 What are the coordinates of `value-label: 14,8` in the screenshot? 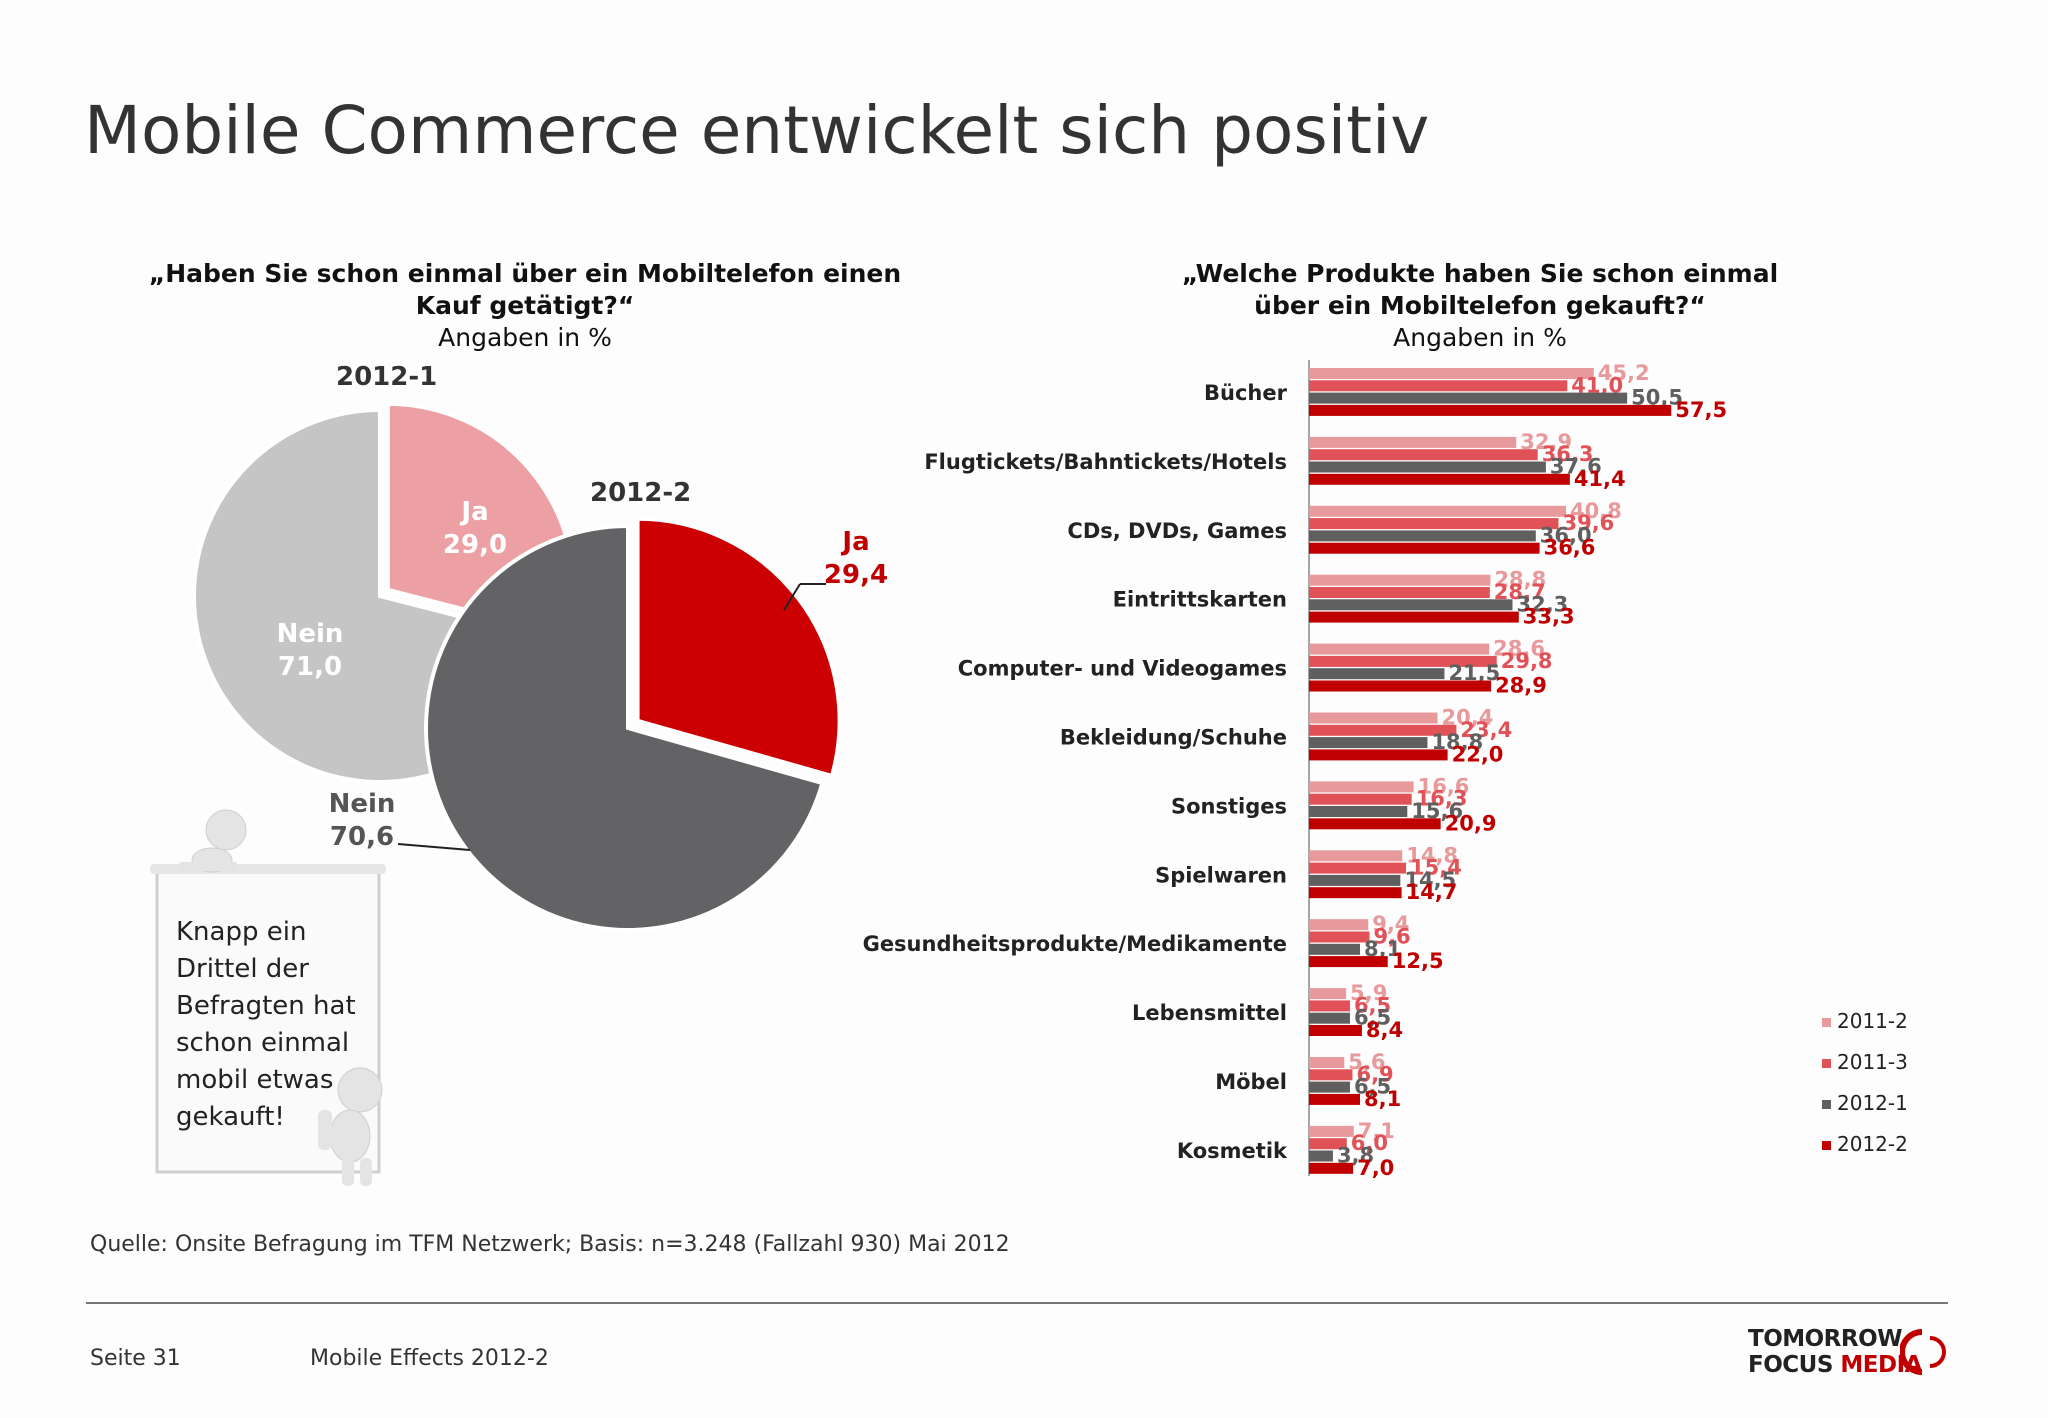 It's located at (1432, 855).